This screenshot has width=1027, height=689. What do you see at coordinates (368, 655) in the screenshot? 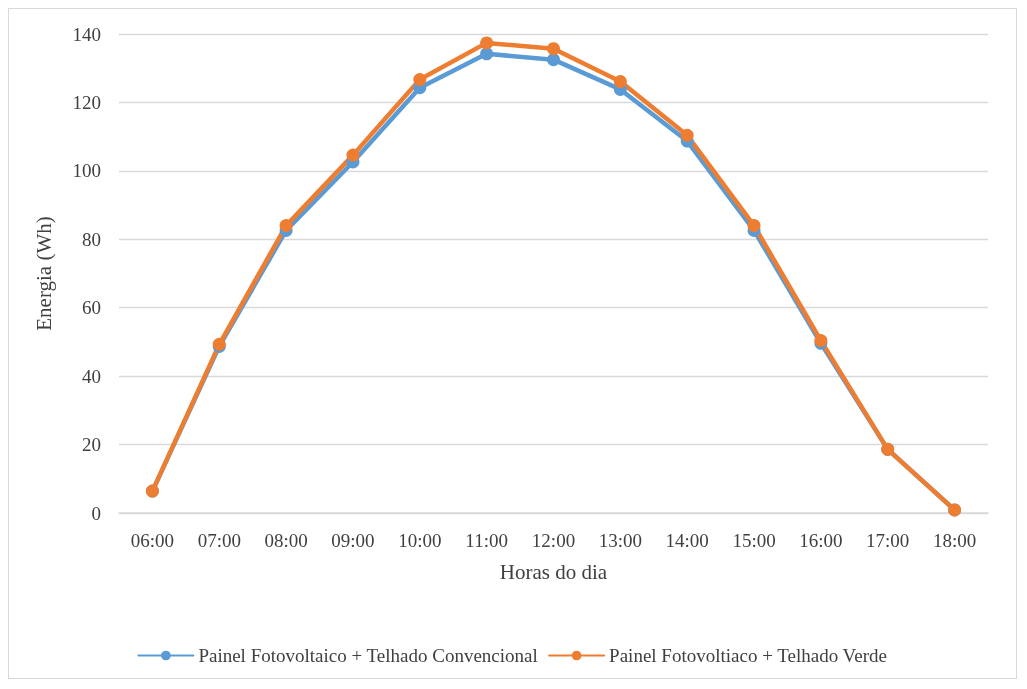
I see `legend-label: Painel Fotovoltaico + Telhado Convencional` at bounding box center [368, 655].